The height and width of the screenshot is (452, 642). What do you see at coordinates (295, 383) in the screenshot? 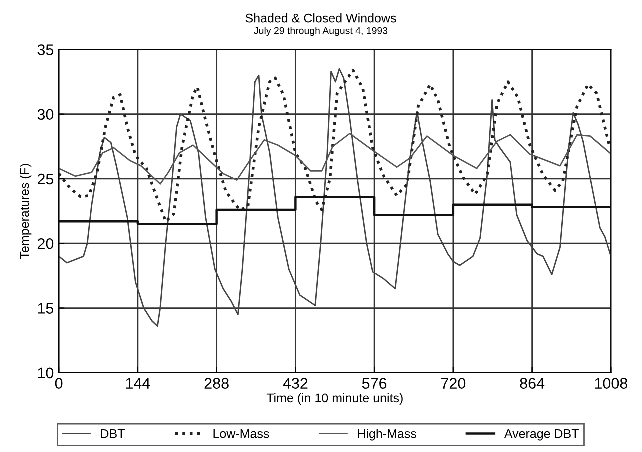
I see `x-tick-label: 432` at bounding box center [295, 383].